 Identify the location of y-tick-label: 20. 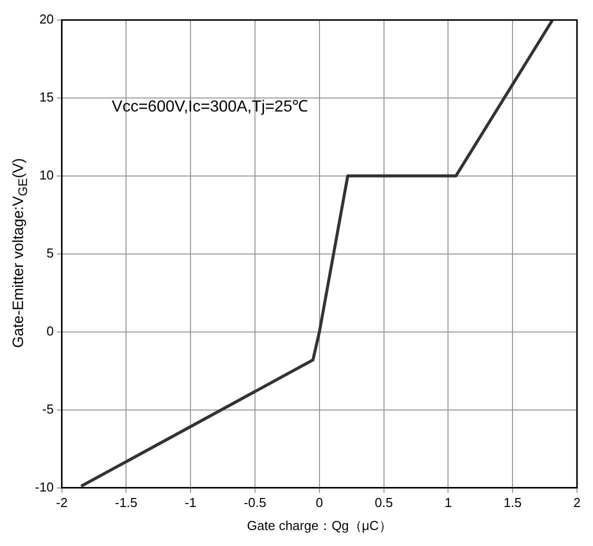
(46, 19).